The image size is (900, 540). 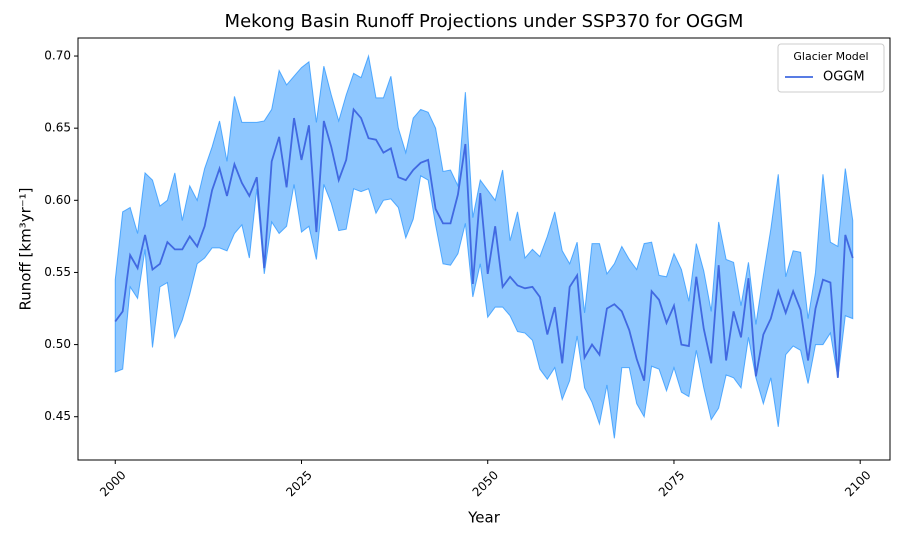 I want to click on legend-label: OGGM, so click(x=844, y=77).